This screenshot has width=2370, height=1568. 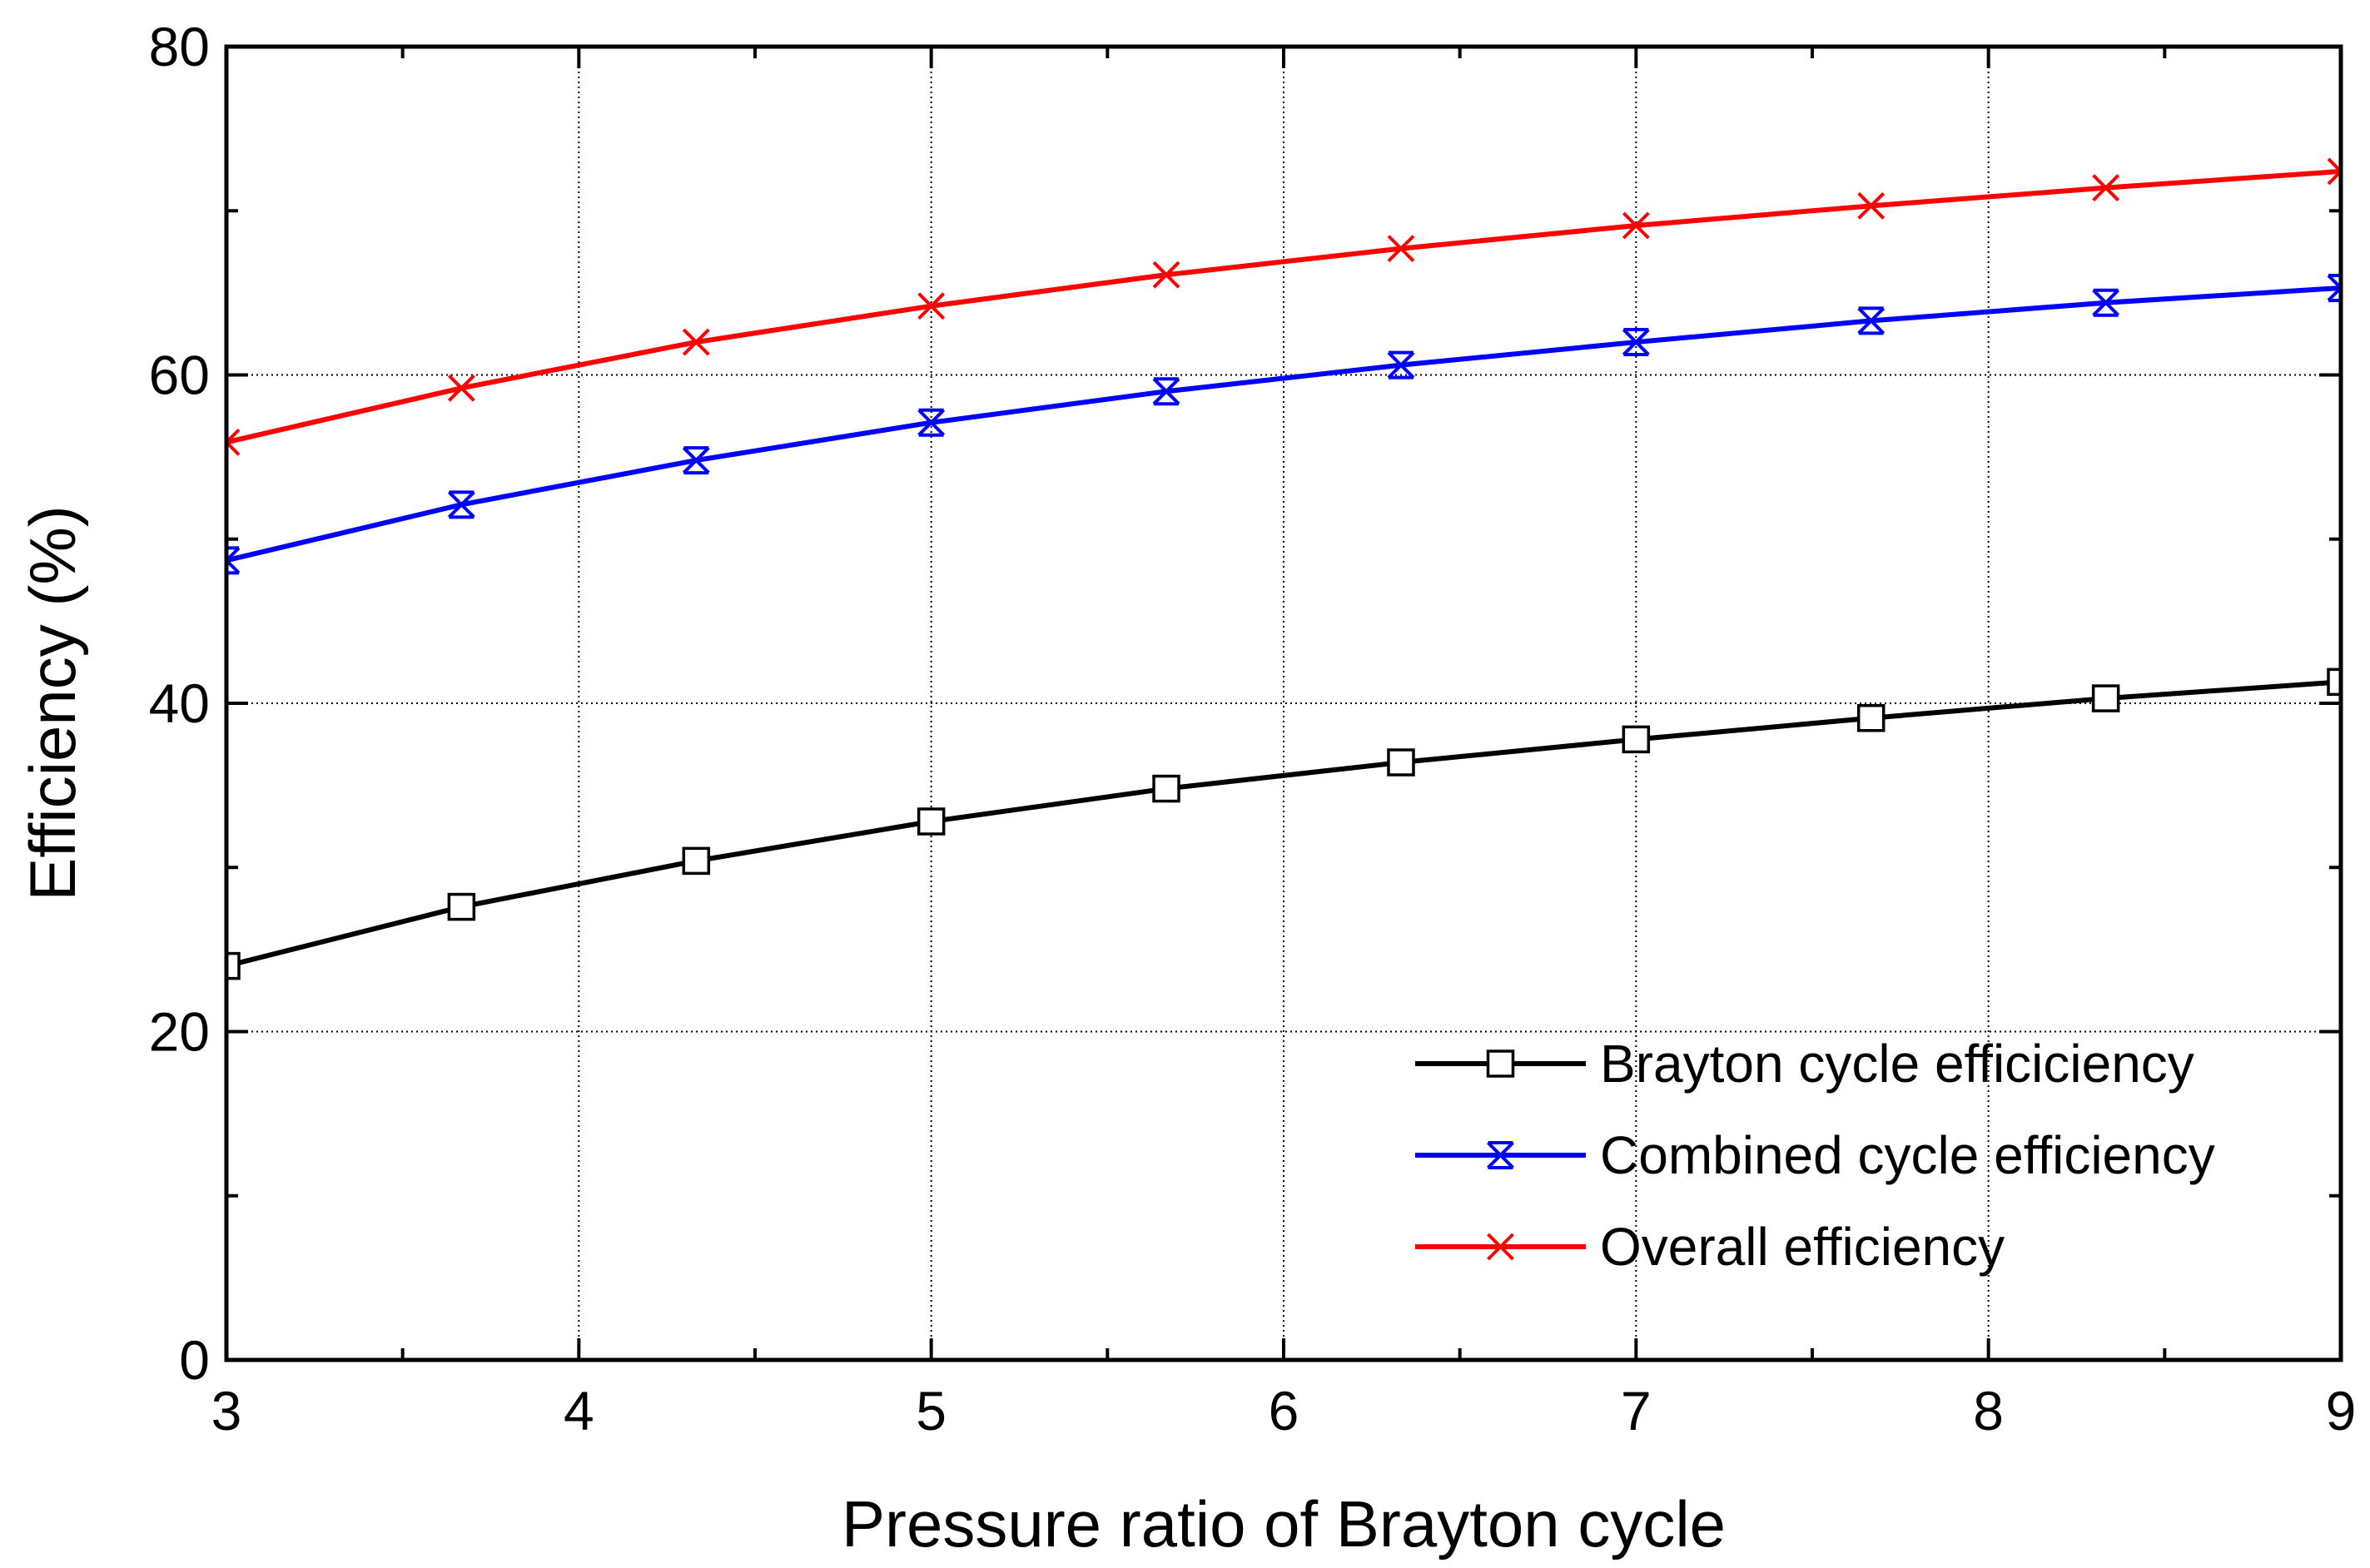 What do you see at coordinates (1284, 1524) in the screenshot?
I see `x-axis-title: Pressure ratio of Brayton cycle` at bounding box center [1284, 1524].